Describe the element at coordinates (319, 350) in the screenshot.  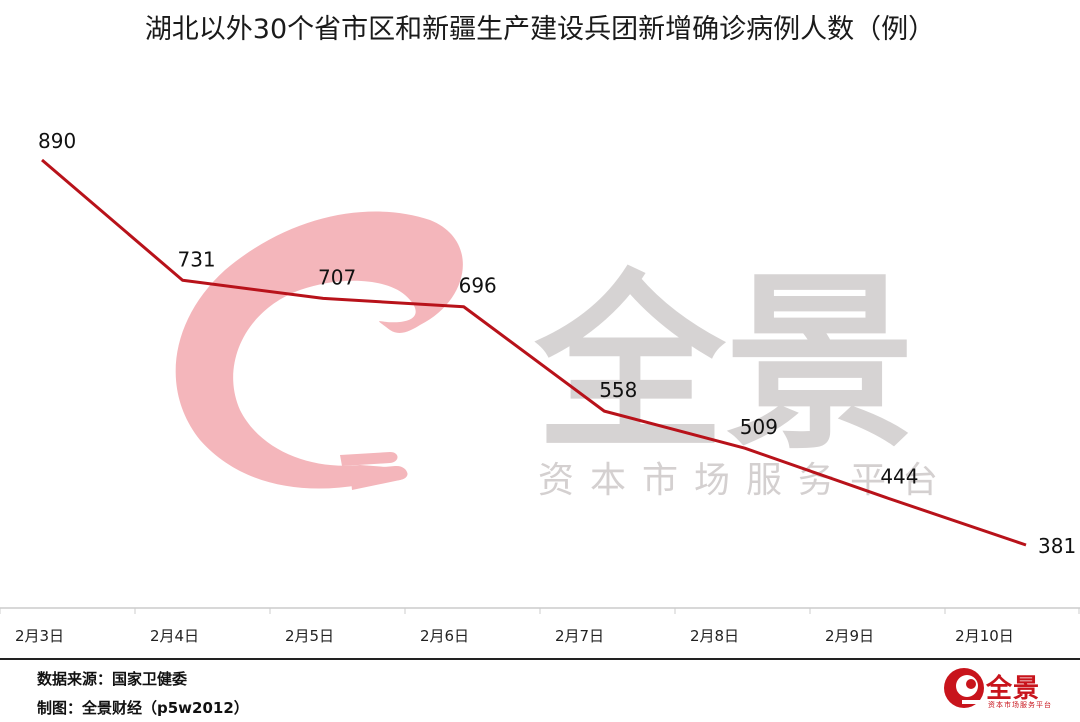
I see `watermark-logo-swirl` at that location.